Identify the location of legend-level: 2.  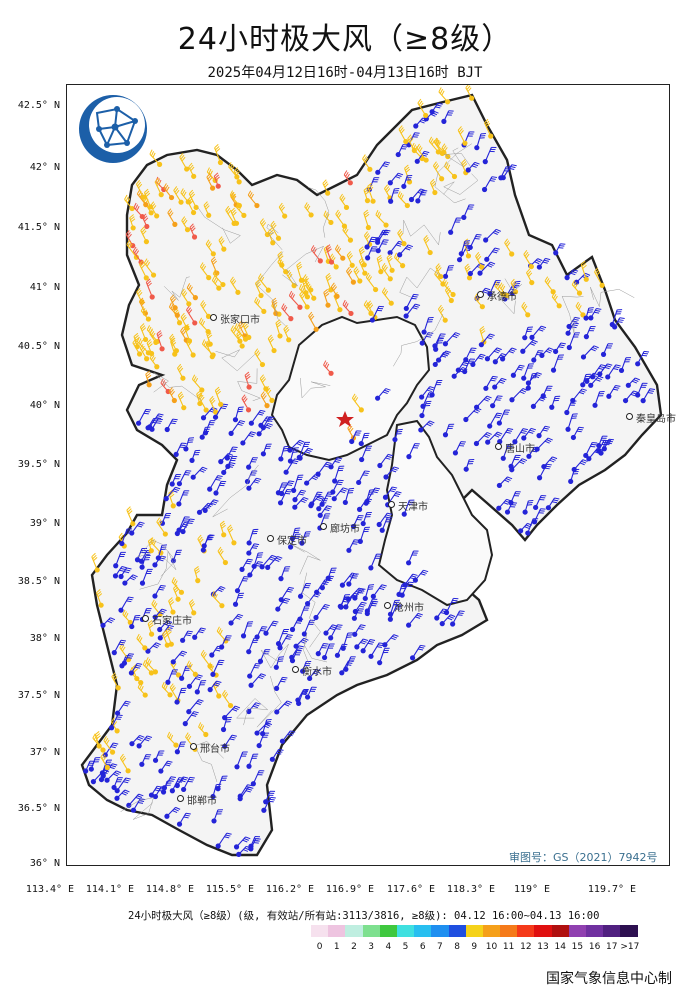
(354, 947).